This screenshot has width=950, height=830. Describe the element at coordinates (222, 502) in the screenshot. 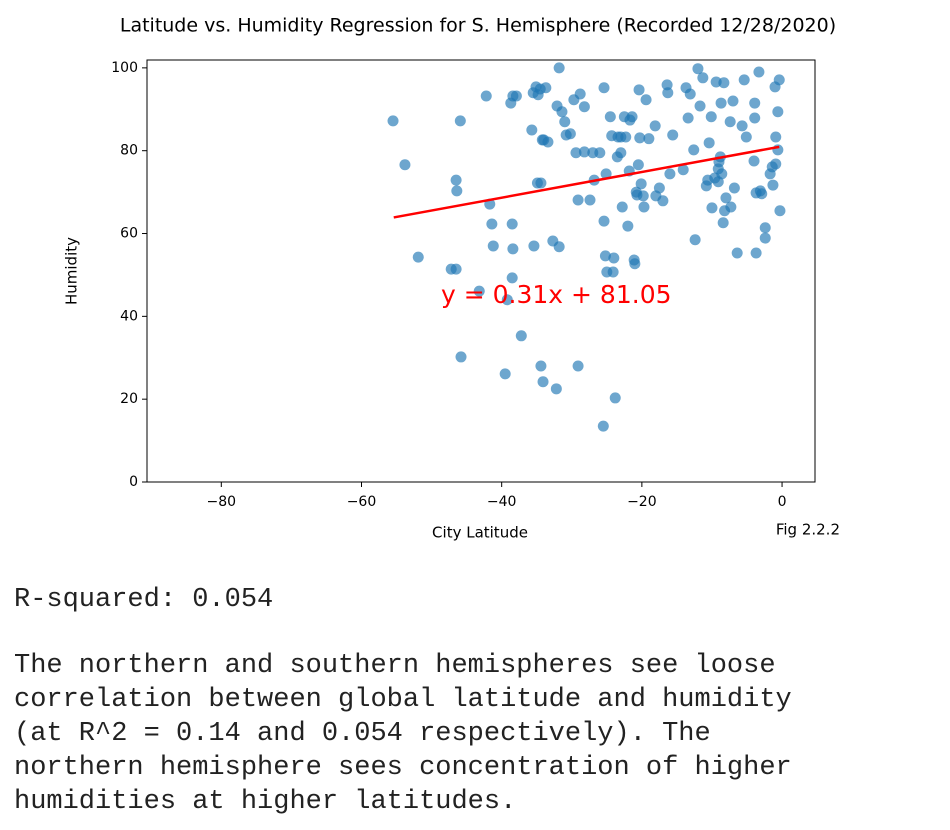

I see `x-tick-label: −80` at that location.